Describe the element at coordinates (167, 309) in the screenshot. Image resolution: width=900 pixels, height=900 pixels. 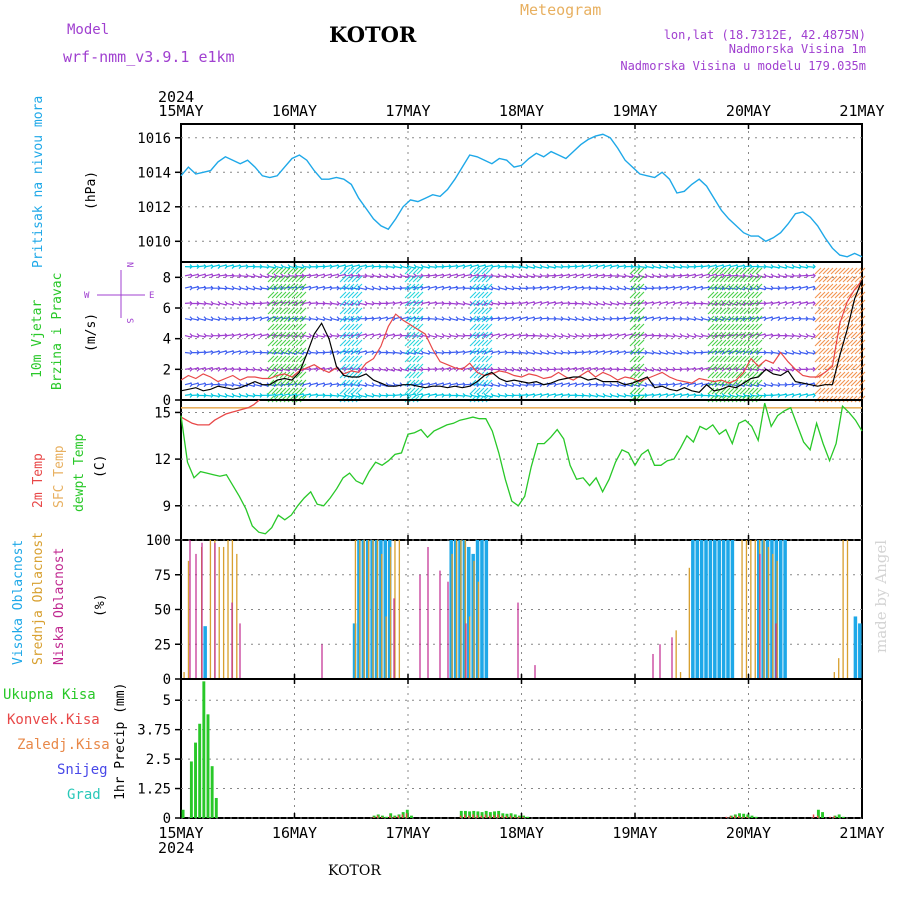
I see `wind-ytick-label: 6` at that location.